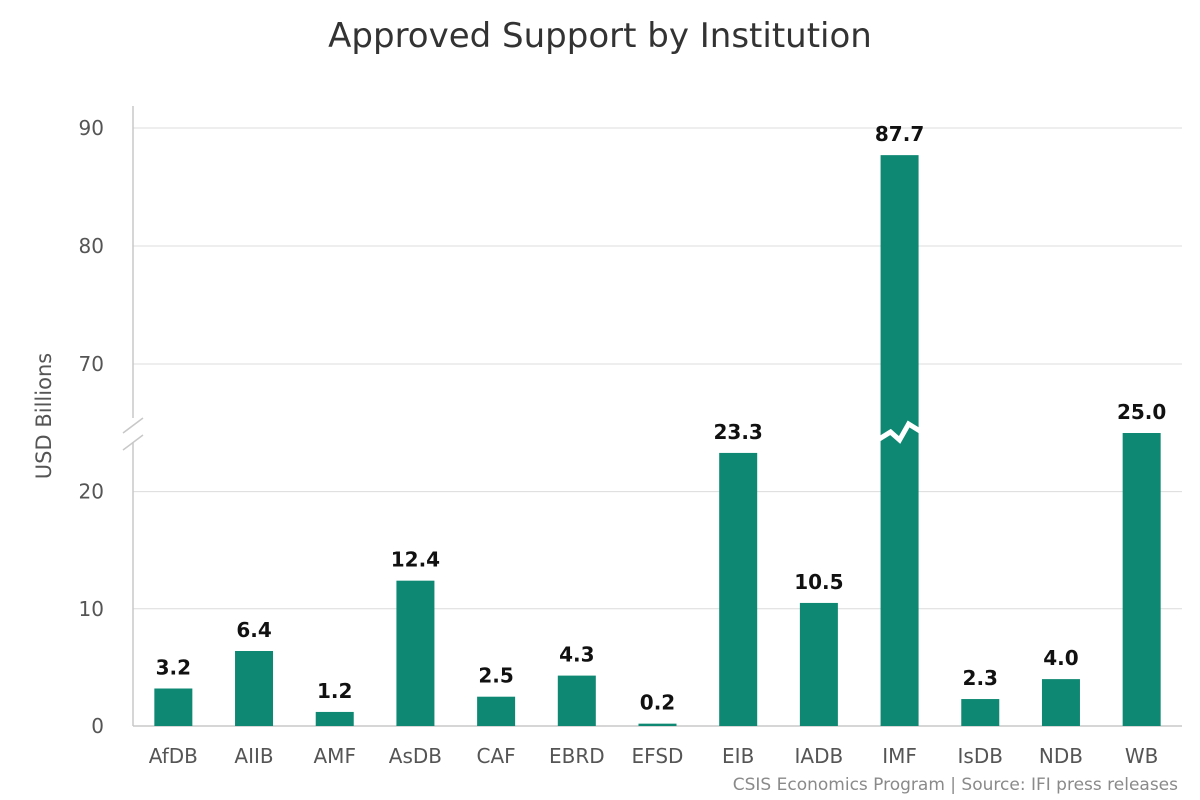  What do you see at coordinates (415, 653) in the screenshot?
I see `bar-asdb` at bounding box center [415, 653].